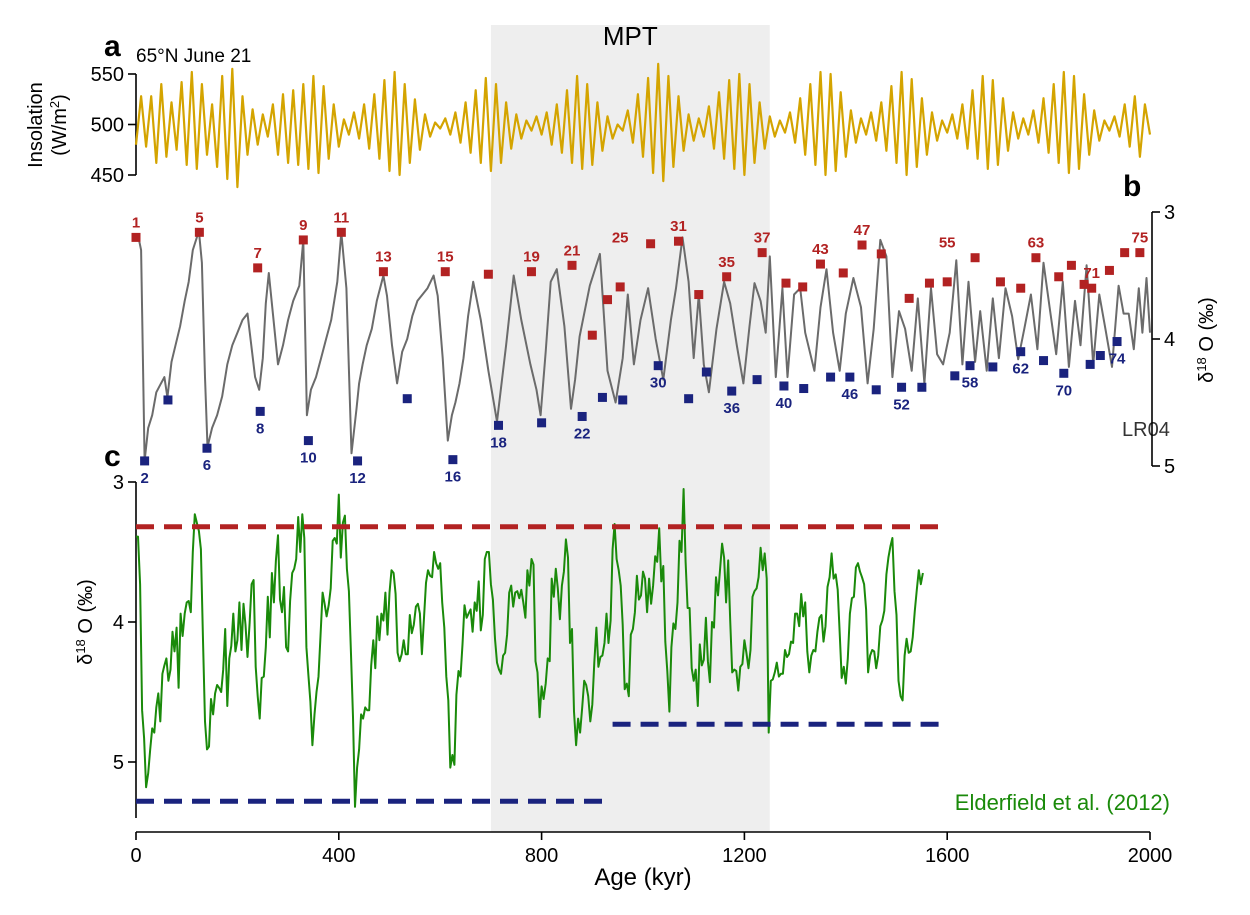 Image resolution: width=1250 pixels, height=915 pixels. What do you see at coordinates (726, 262) in the screenshot?
I see `mis-interglacial-label: 35` at bounding box center [726, 262].